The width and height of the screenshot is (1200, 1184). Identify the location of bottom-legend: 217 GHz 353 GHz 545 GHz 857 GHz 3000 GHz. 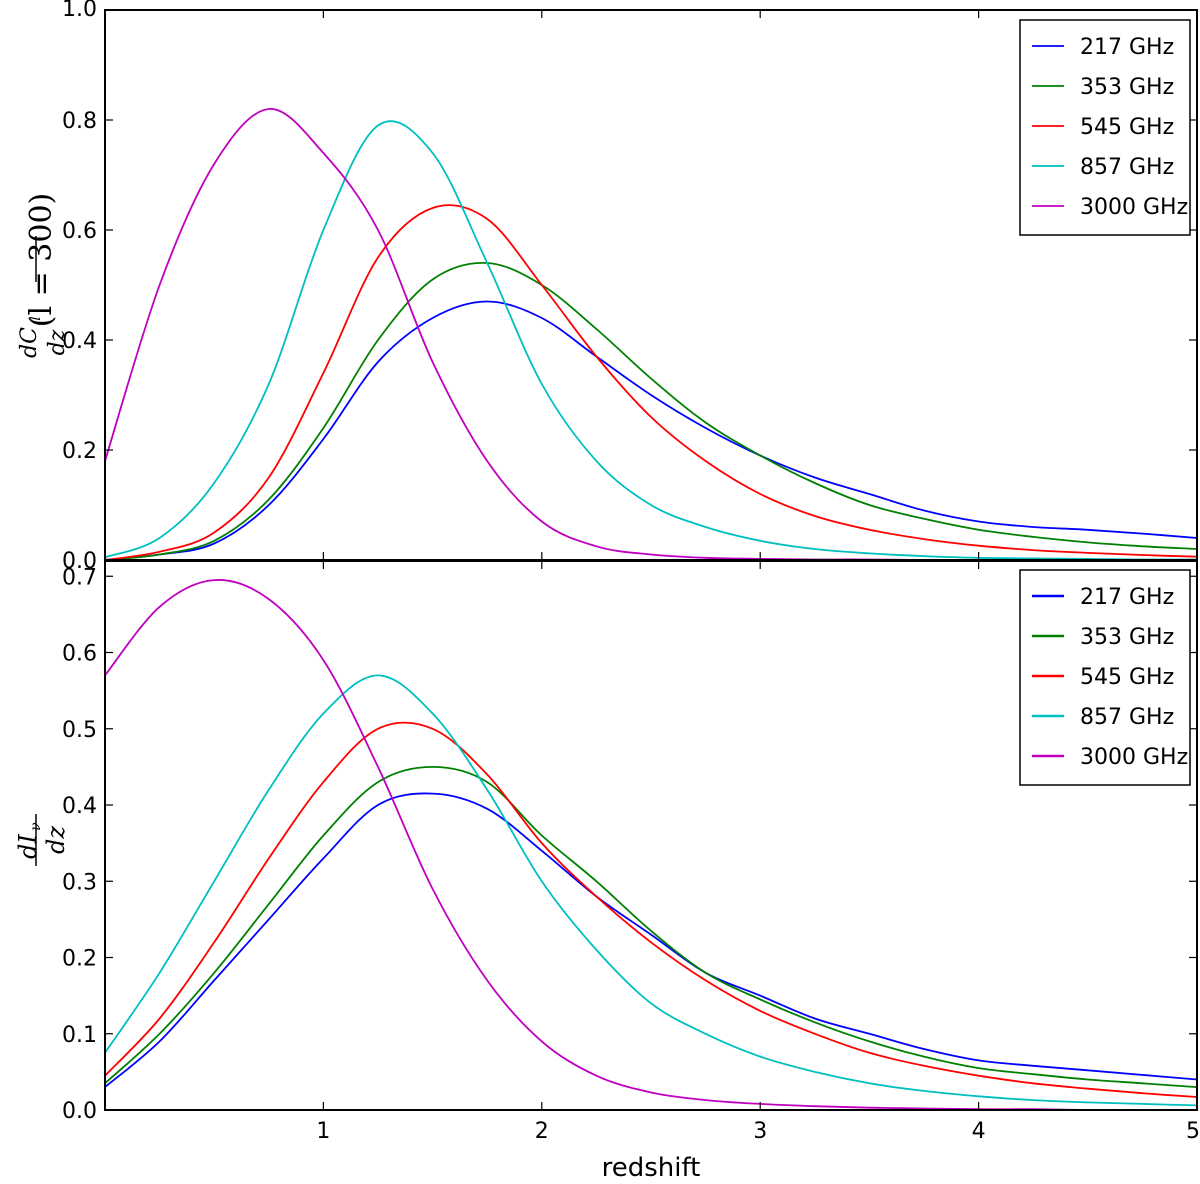
(1105, 677).